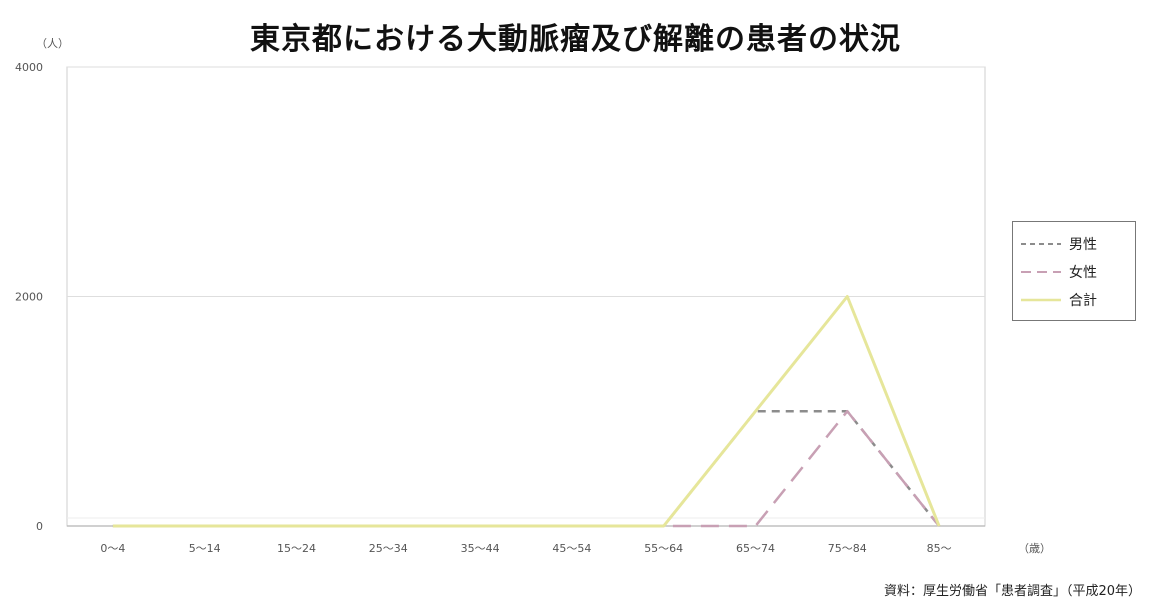 The image size is (1151, 604). I want to click on legend-label: 男性, so click(1083, 245).